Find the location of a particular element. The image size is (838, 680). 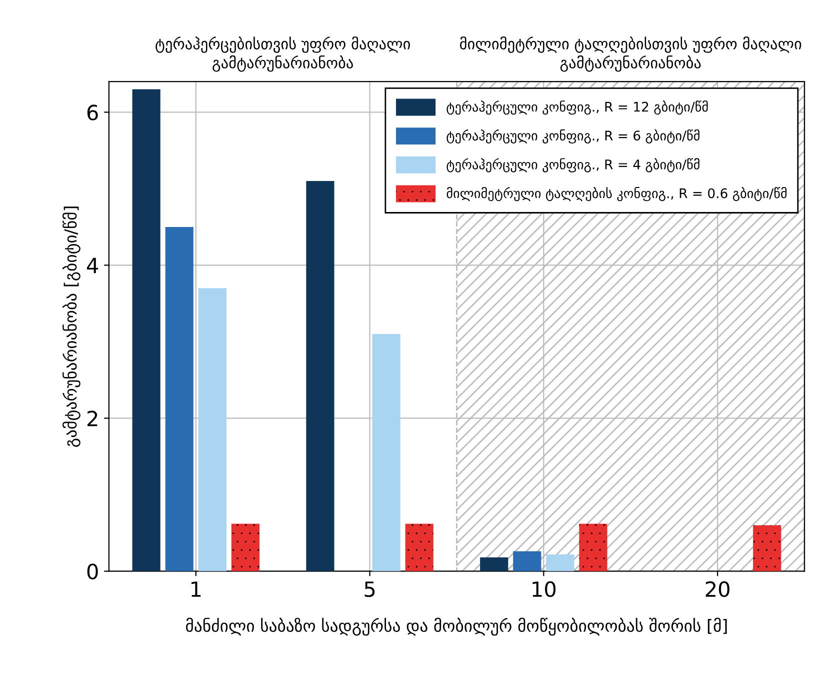

y-axis-title: გამტარუნარიანობა [გბიტი/წმ] is located at coordinates (71, 326).